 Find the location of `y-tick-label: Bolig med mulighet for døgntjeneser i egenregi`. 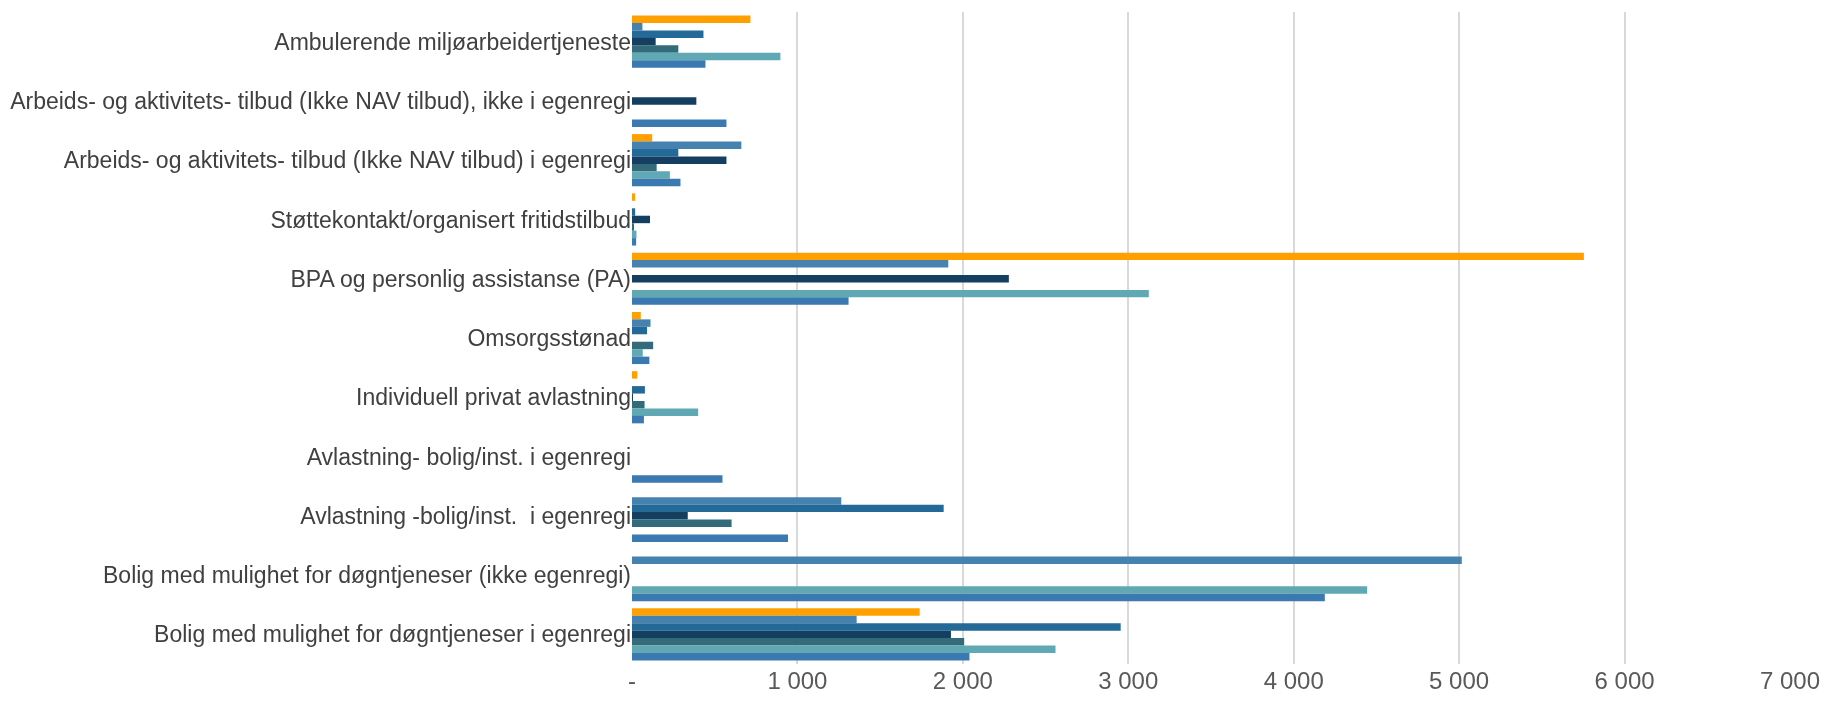

y-tick-label: Bolig med mulighet for døgntjeneser i egenregi is located at coordinates (392, 634).